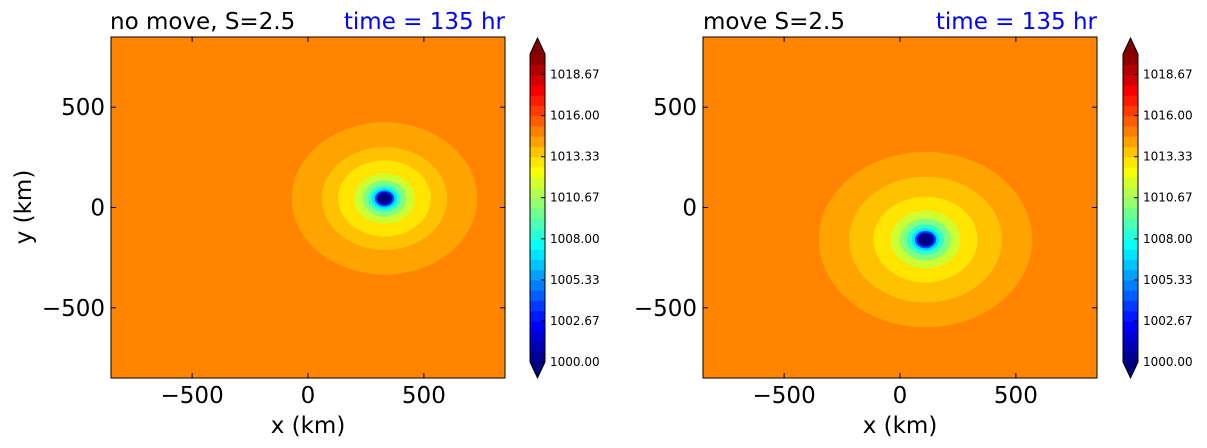  Describe the element at coordinates (24, 207) in the screenshot. I see `panel-left-y-axis-label: y (km)` at that location.